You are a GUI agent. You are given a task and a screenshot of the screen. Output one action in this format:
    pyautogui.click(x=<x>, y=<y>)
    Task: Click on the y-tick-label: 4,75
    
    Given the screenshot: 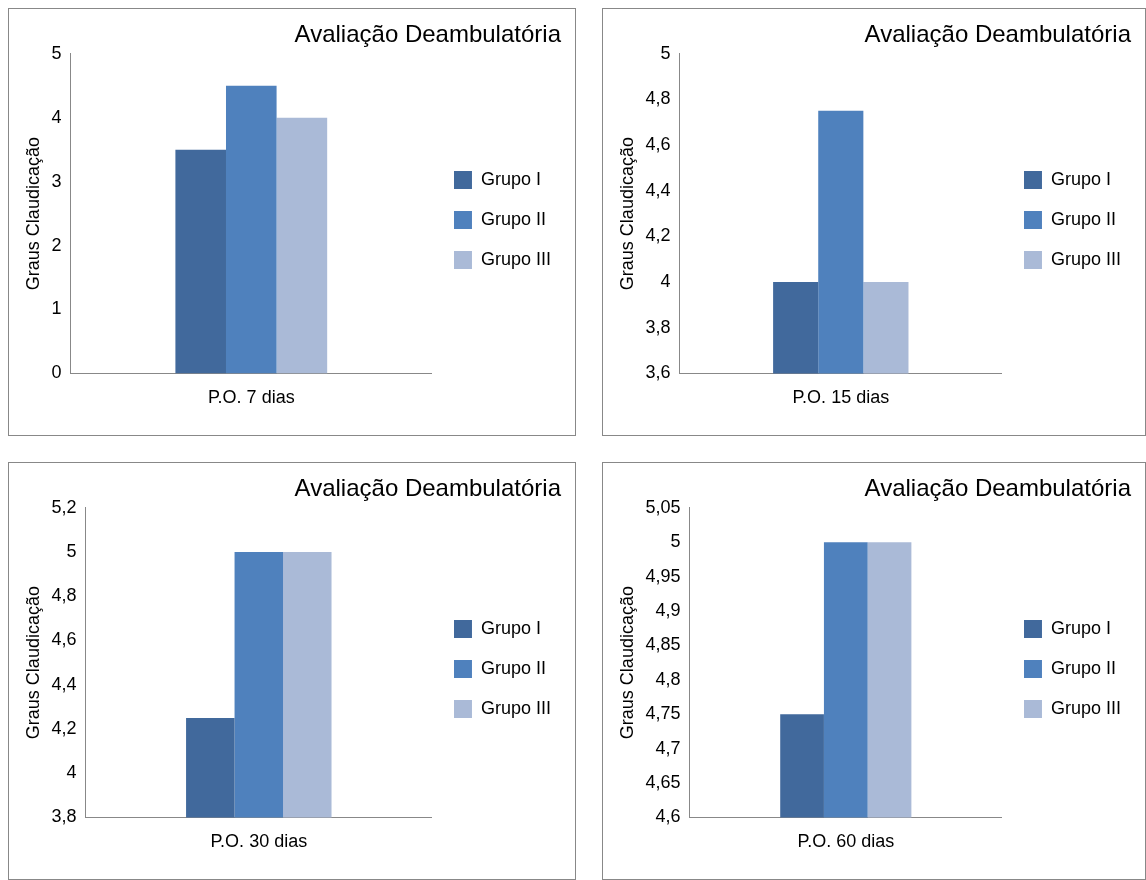 What is the action you would take?
    pyautogui.click(x=663, y=713)
    